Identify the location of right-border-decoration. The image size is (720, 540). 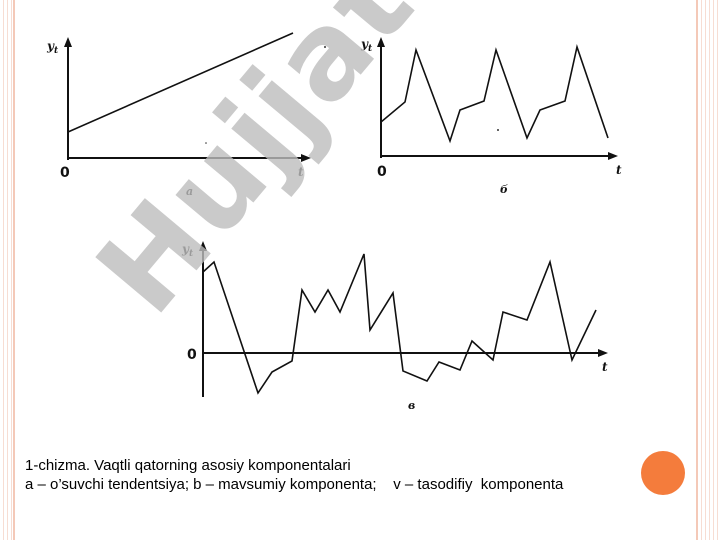
(708, 270).